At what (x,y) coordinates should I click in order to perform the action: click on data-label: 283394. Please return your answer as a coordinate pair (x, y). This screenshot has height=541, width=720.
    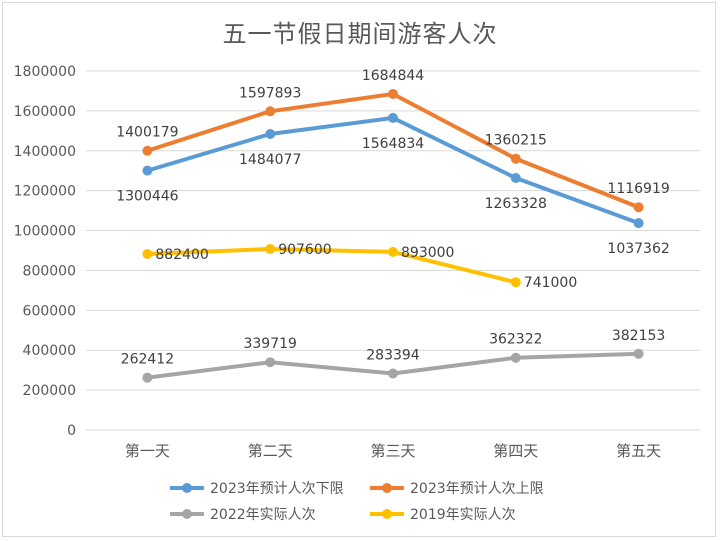
    Looking at the image, I should click on (393, 355).